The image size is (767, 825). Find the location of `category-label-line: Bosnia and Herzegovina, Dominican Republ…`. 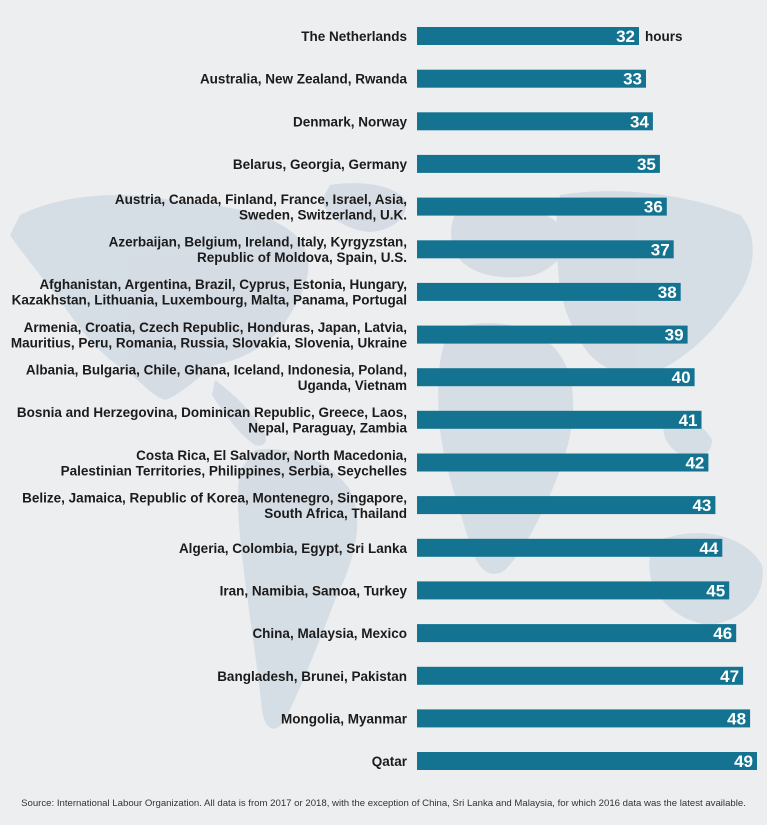

category-label-line: Bosnia and Herzegovina, Dominican Republ… is located at coordinates (212, 412).